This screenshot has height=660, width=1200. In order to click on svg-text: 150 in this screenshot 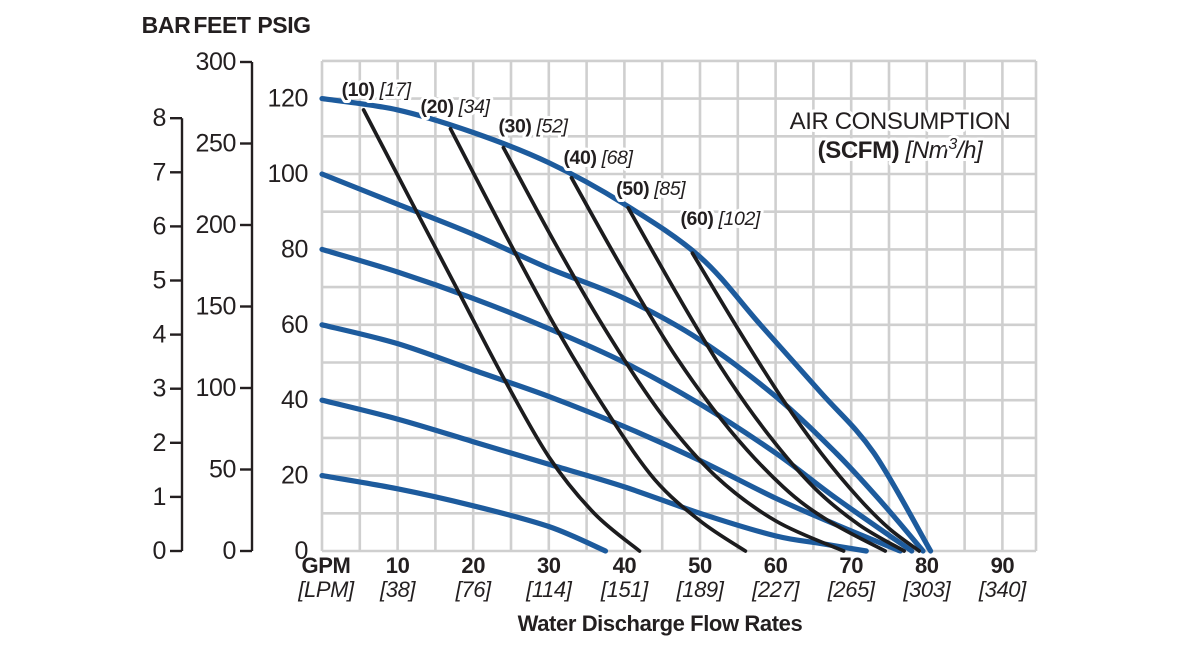, I will do `click(215, 307)`.